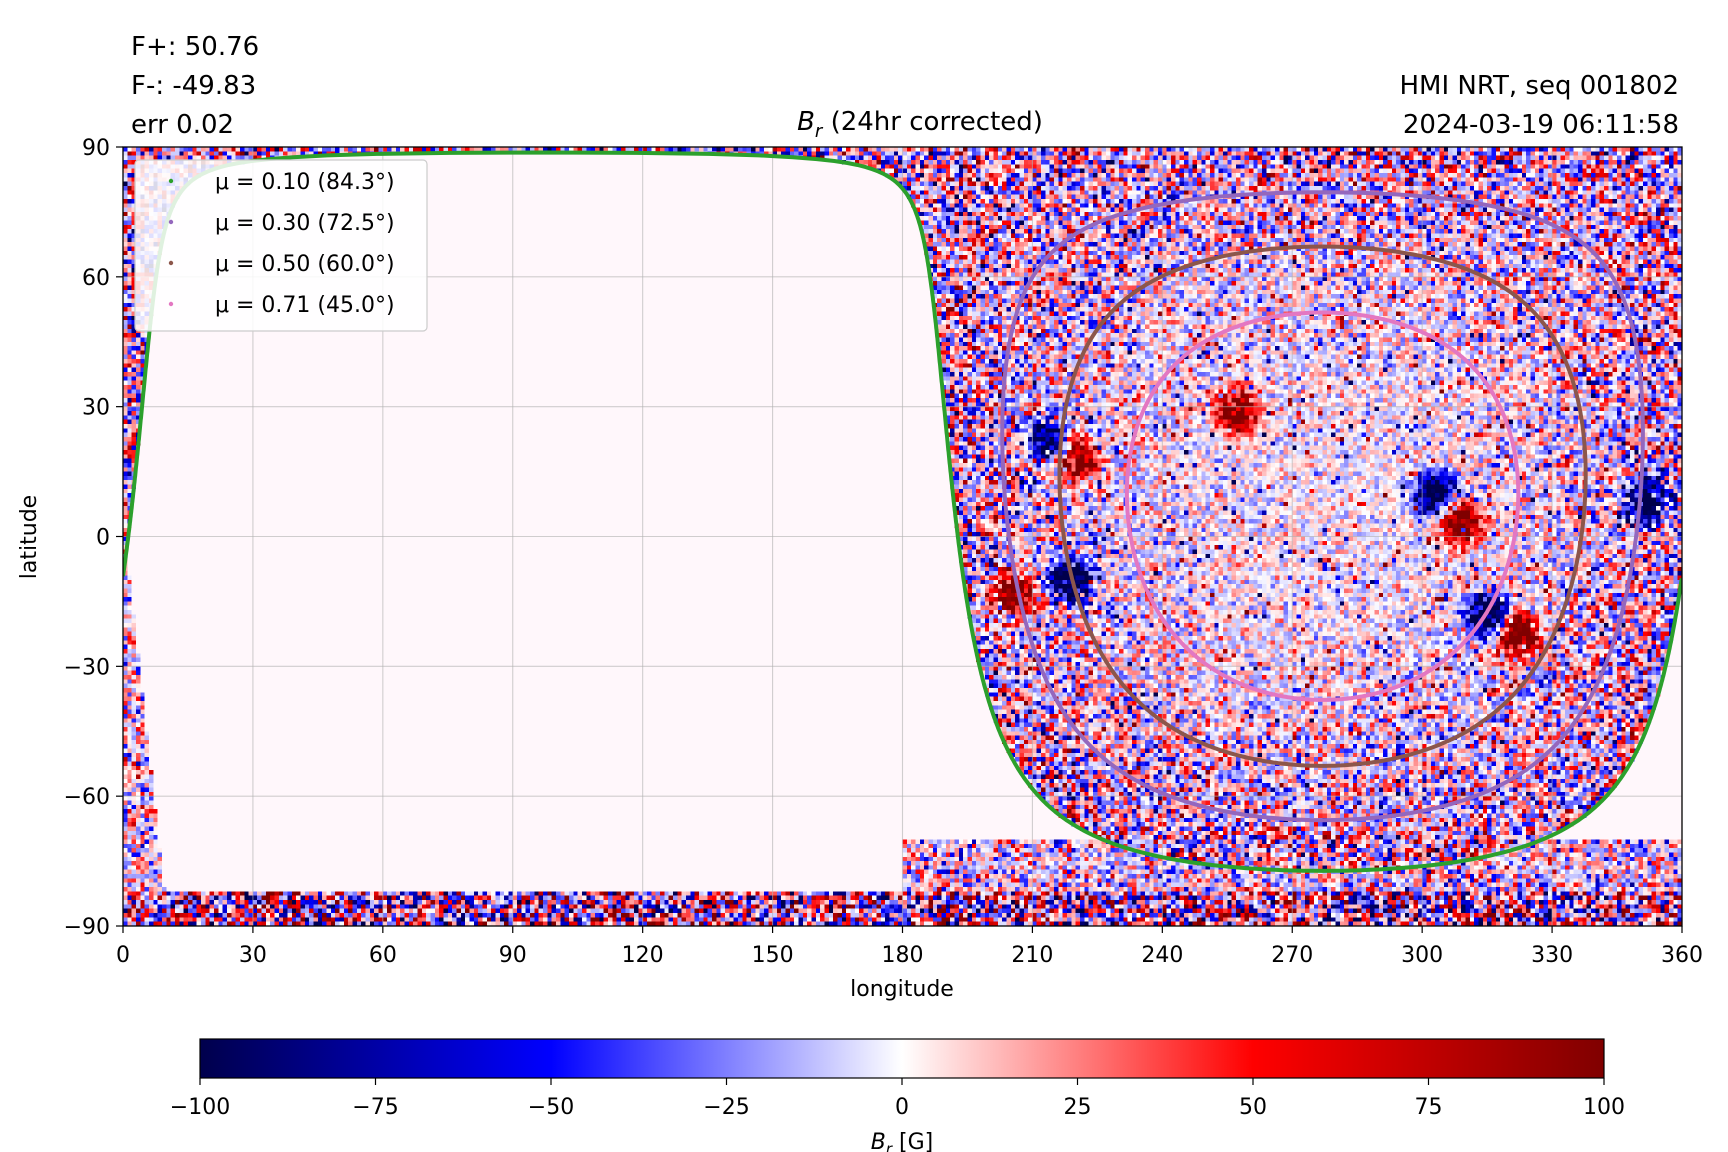 This screenshot has height=1152, width=1728. Describe the element at coordinates (726, 1107) in the screenshot. I see `colorbar-tick-label: −25` at that location.